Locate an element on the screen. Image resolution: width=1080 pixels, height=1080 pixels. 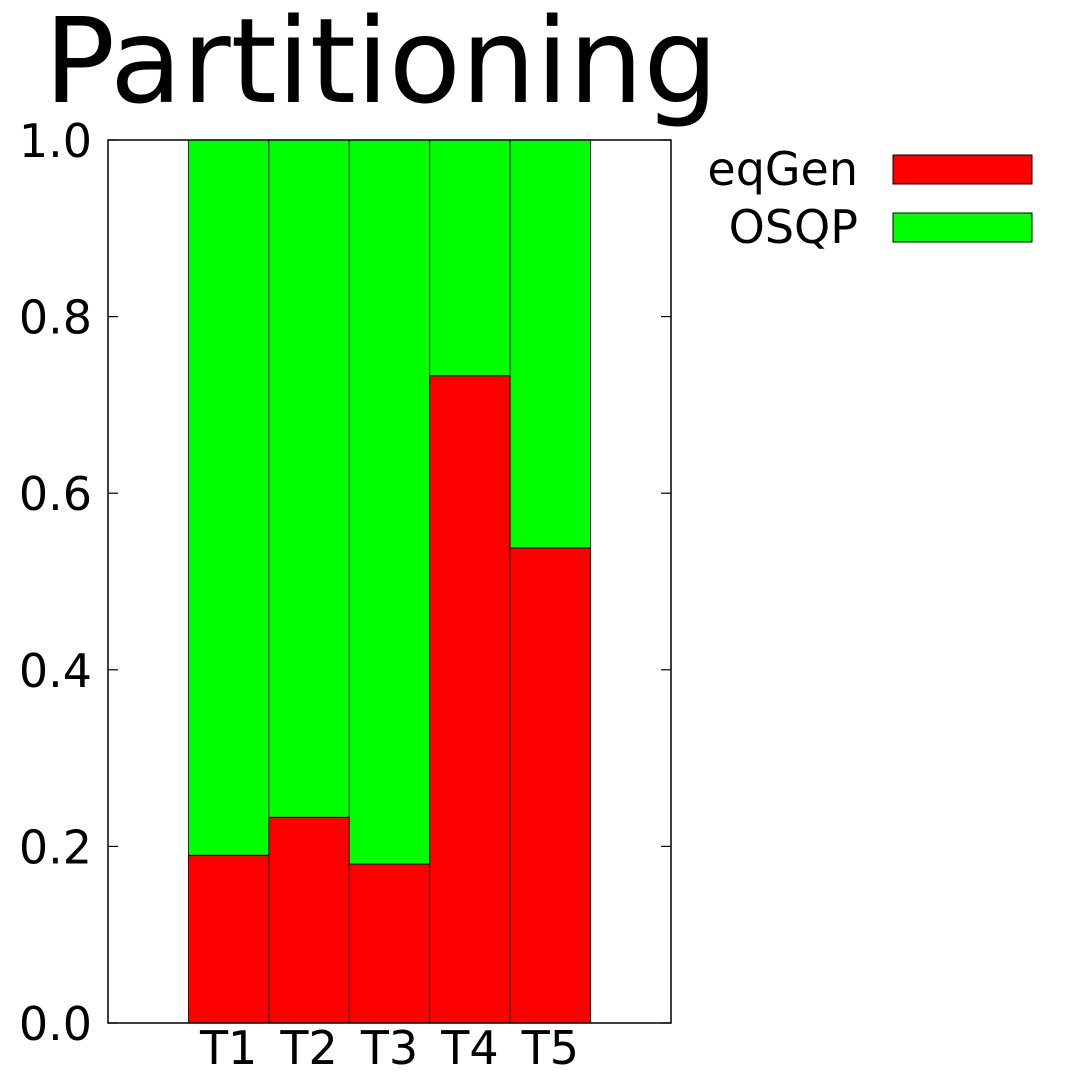
x-tick-label-t1: T1 is located at coordinates (228, 1048).